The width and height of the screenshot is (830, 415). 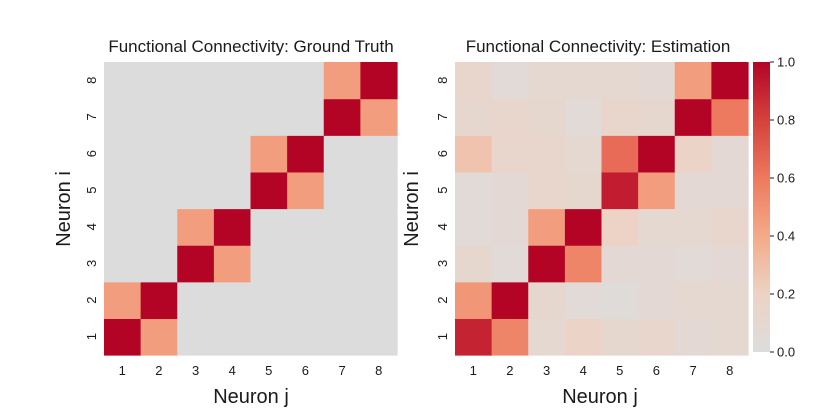 What do you see at coordinates (250, 46) in the screenshot?
I see `chart-title-ground-truth: Functional Connectivity: Ground Truth` at bounding box center [250, 46].